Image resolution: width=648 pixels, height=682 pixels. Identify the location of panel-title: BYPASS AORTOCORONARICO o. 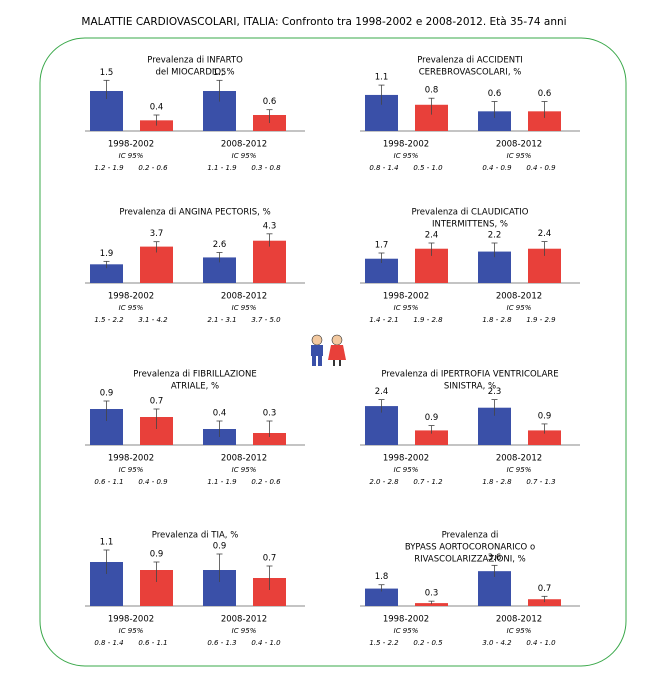
(470, 548).